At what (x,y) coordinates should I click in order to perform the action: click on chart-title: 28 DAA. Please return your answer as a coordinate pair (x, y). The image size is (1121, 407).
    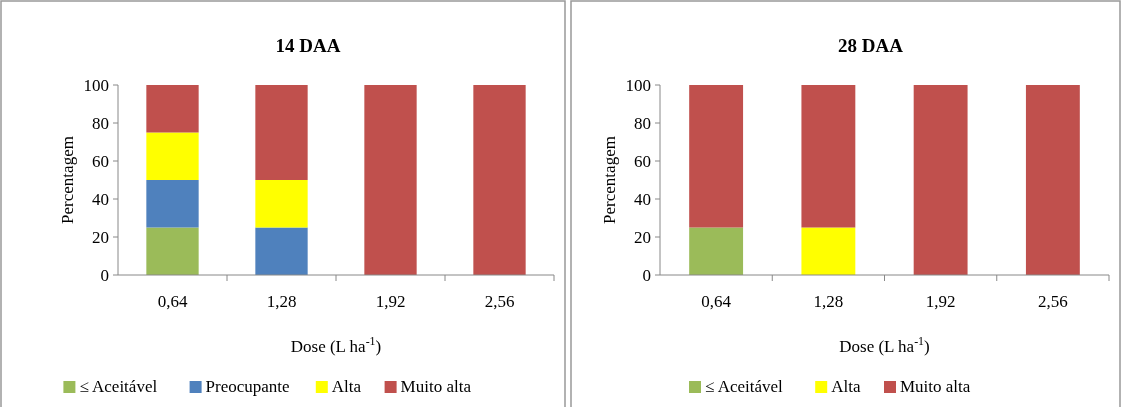
    Looking at the image, I should click on (871, 45).